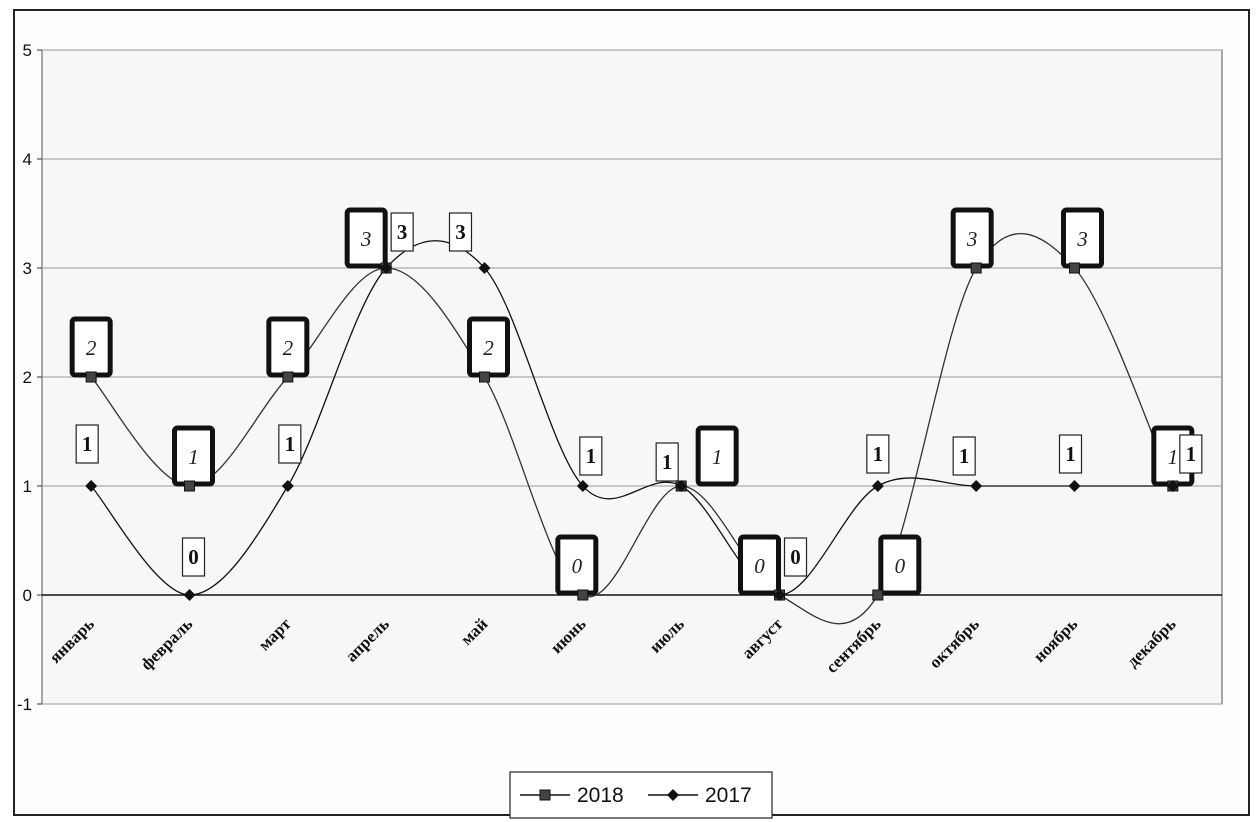  I want to click on legend-label: 2017, so click(728, 795).